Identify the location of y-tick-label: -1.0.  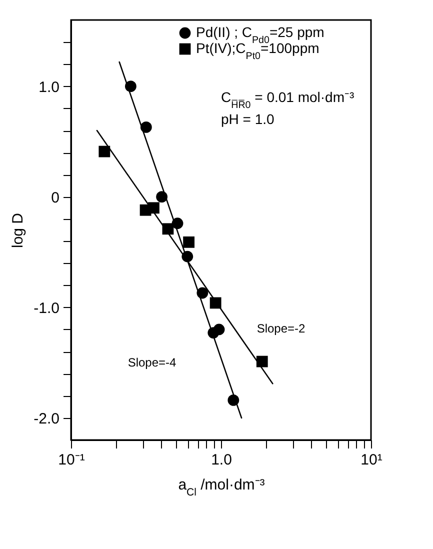
(47, 308).